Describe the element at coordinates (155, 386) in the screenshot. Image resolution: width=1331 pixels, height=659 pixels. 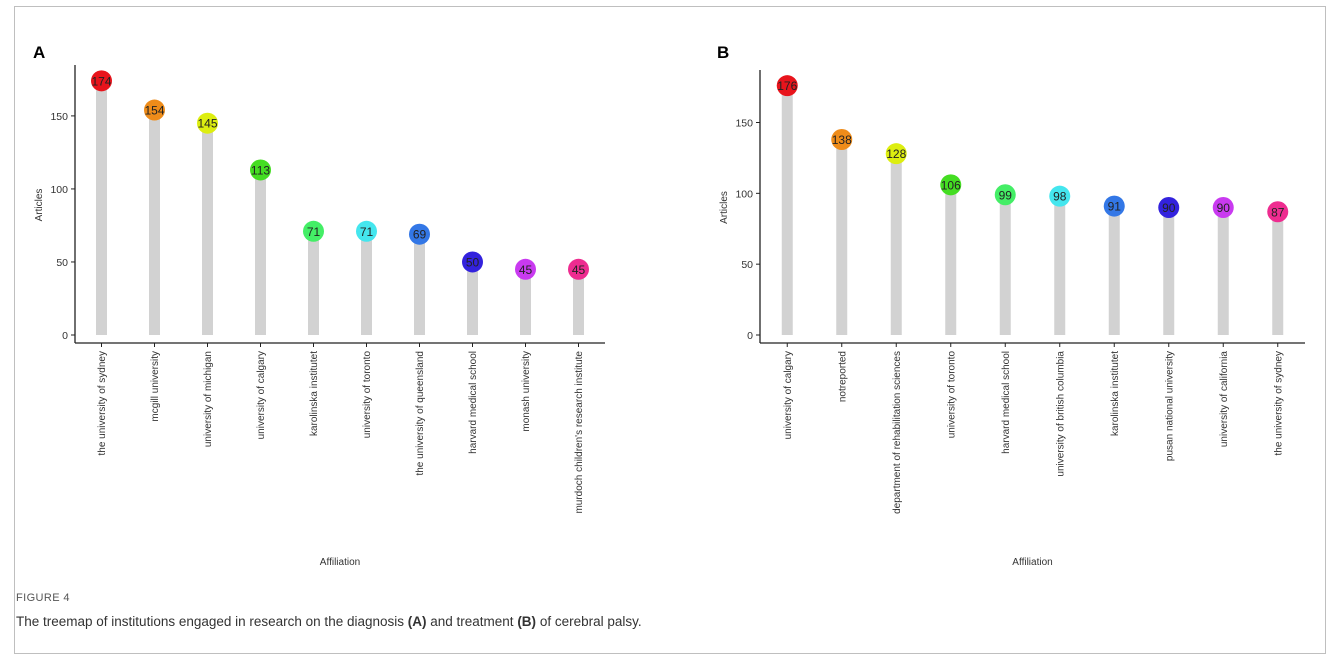
I see `x-tick-label: mcgill university` at that location.